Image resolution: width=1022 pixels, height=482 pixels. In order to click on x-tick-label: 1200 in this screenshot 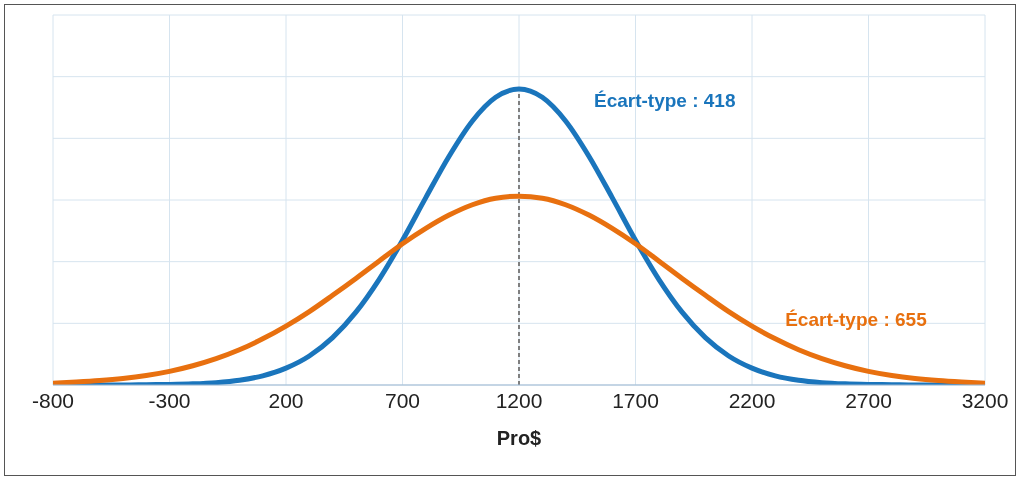, I will do `click(519, 400)`.